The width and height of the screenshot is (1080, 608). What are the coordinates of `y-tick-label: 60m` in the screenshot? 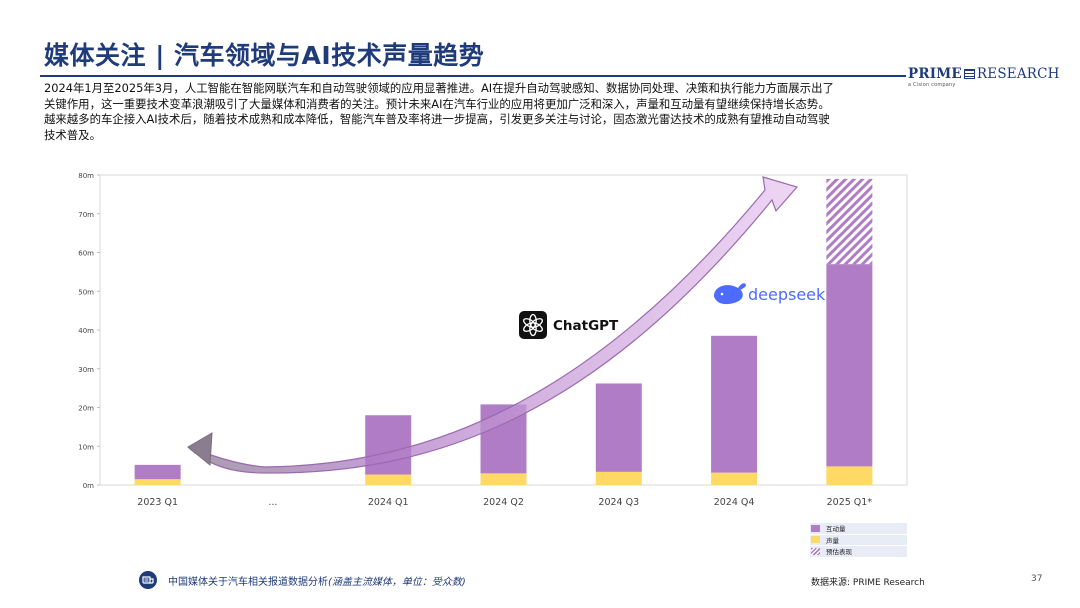 It's located at (86, 254).